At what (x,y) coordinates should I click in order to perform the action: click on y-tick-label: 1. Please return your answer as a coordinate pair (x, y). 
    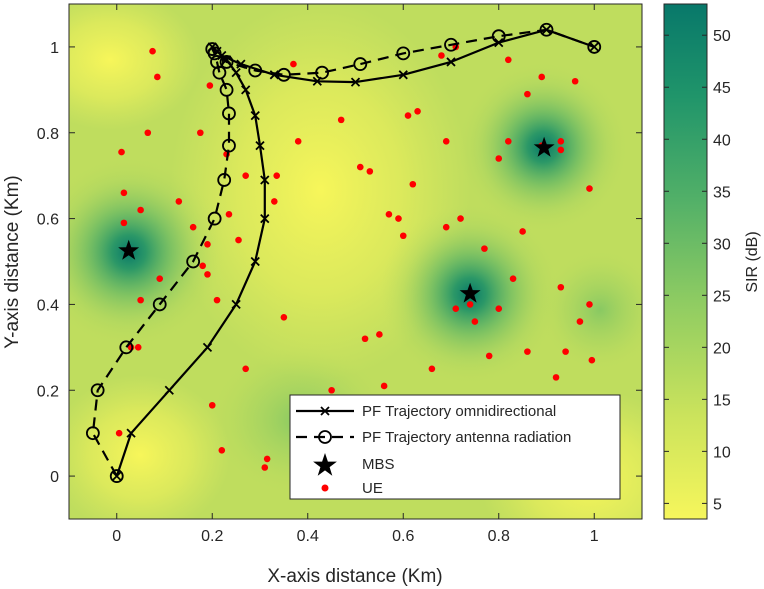
    Looking at the image, I should click on (54, 48).